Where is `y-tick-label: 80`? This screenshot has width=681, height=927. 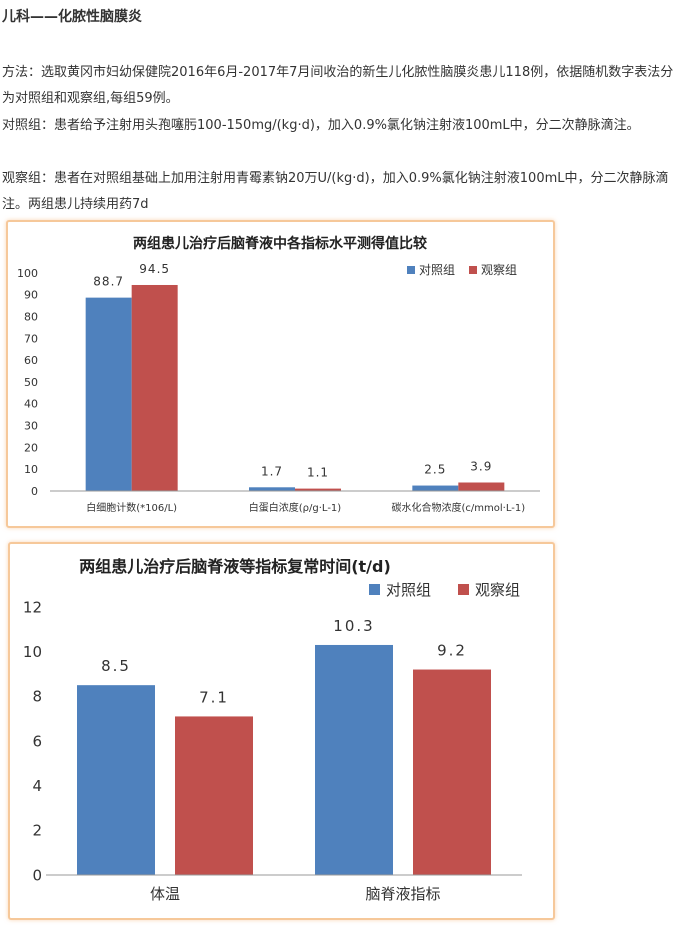 y-tick-label: 80 is located at coordinates (31, 316).